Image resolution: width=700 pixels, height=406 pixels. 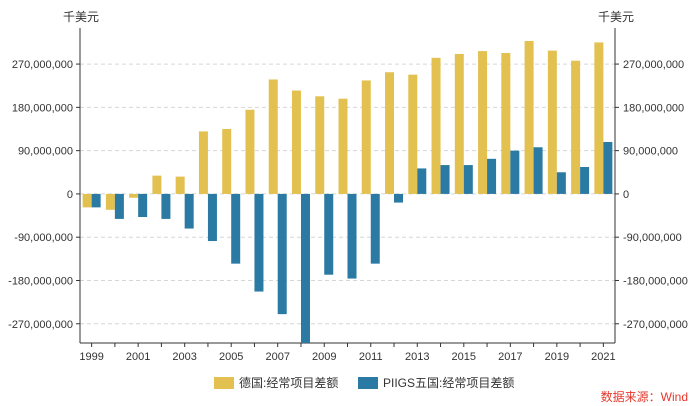 I want to click on bar-germany-2012, so click(x=390, y=133).